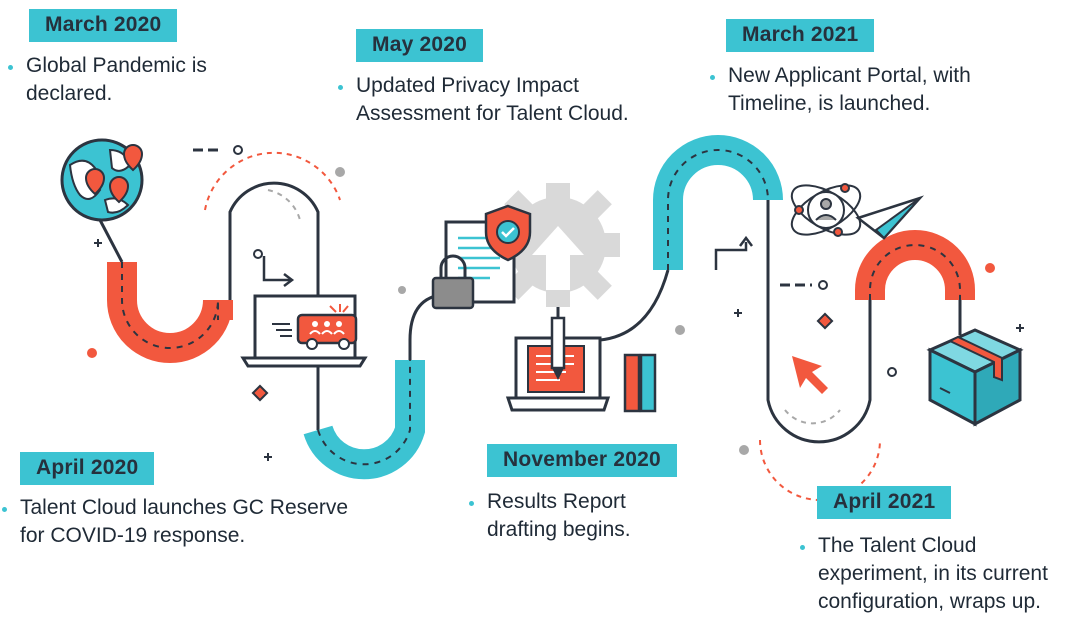 The width and height of the screenshot is (1089, 631). Describe the element at coordinates (884, 502) in the screenshot. I see `event-date-april-2021: April 2021` at that location.